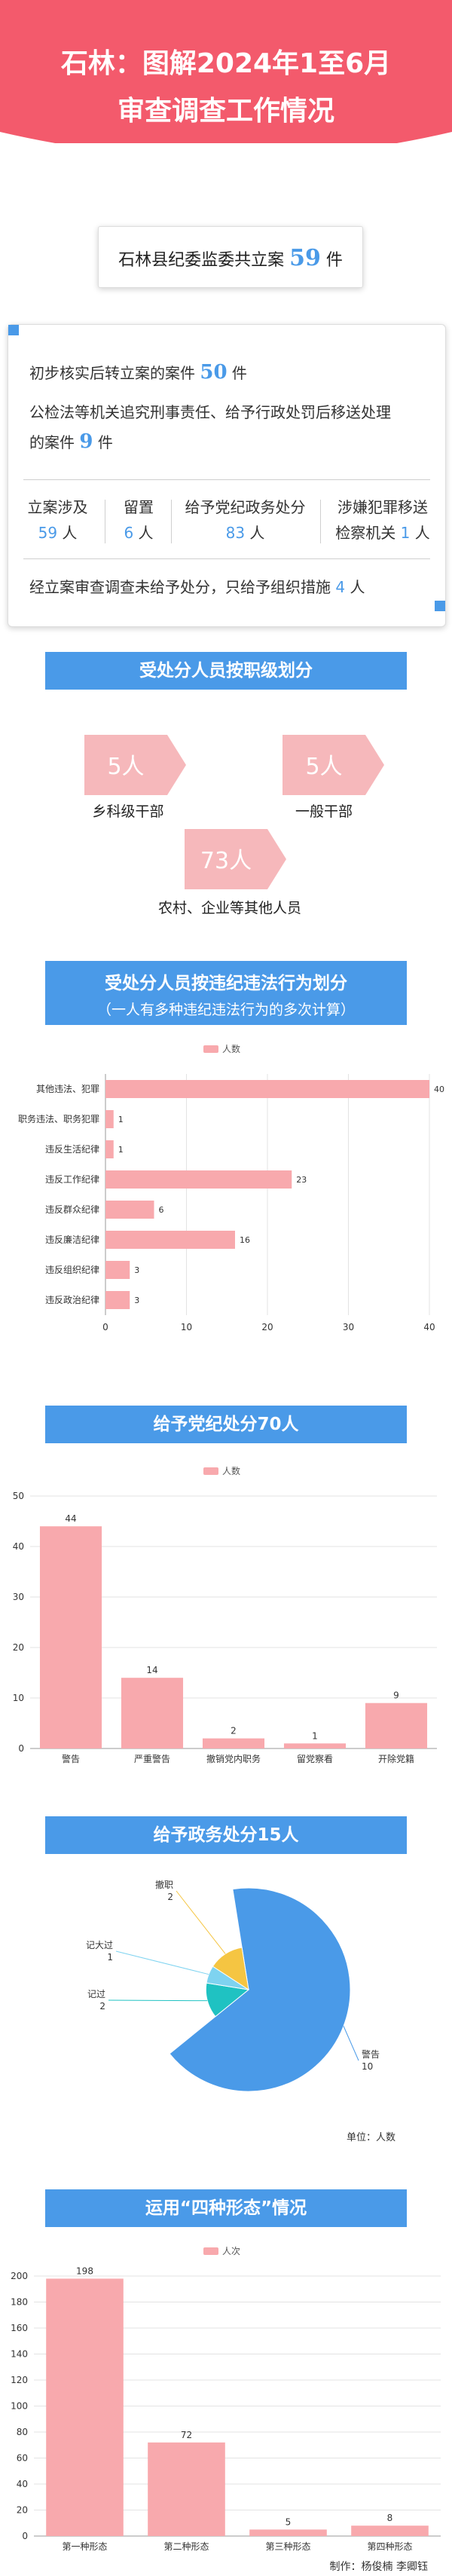 This screenshot has width=452, height=2576. I want to click on y-tick-label: 40, so click(18, 1547).